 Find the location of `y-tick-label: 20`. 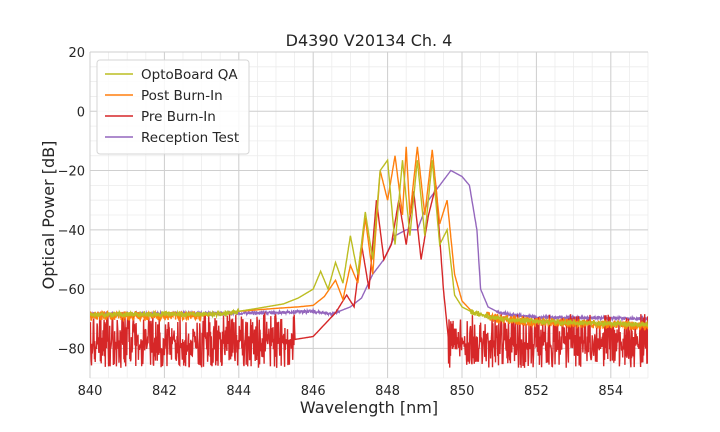

y-tick-label: 20 is located at coordinates (76, 53).